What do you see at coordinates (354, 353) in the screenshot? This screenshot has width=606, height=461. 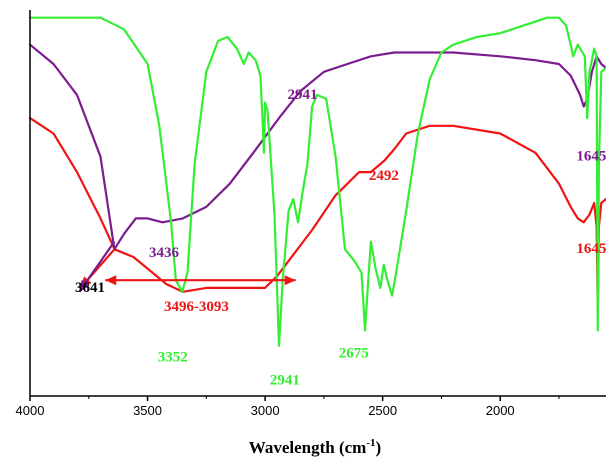 I see `peak-label: 2675` at bounding box center [354, 353].